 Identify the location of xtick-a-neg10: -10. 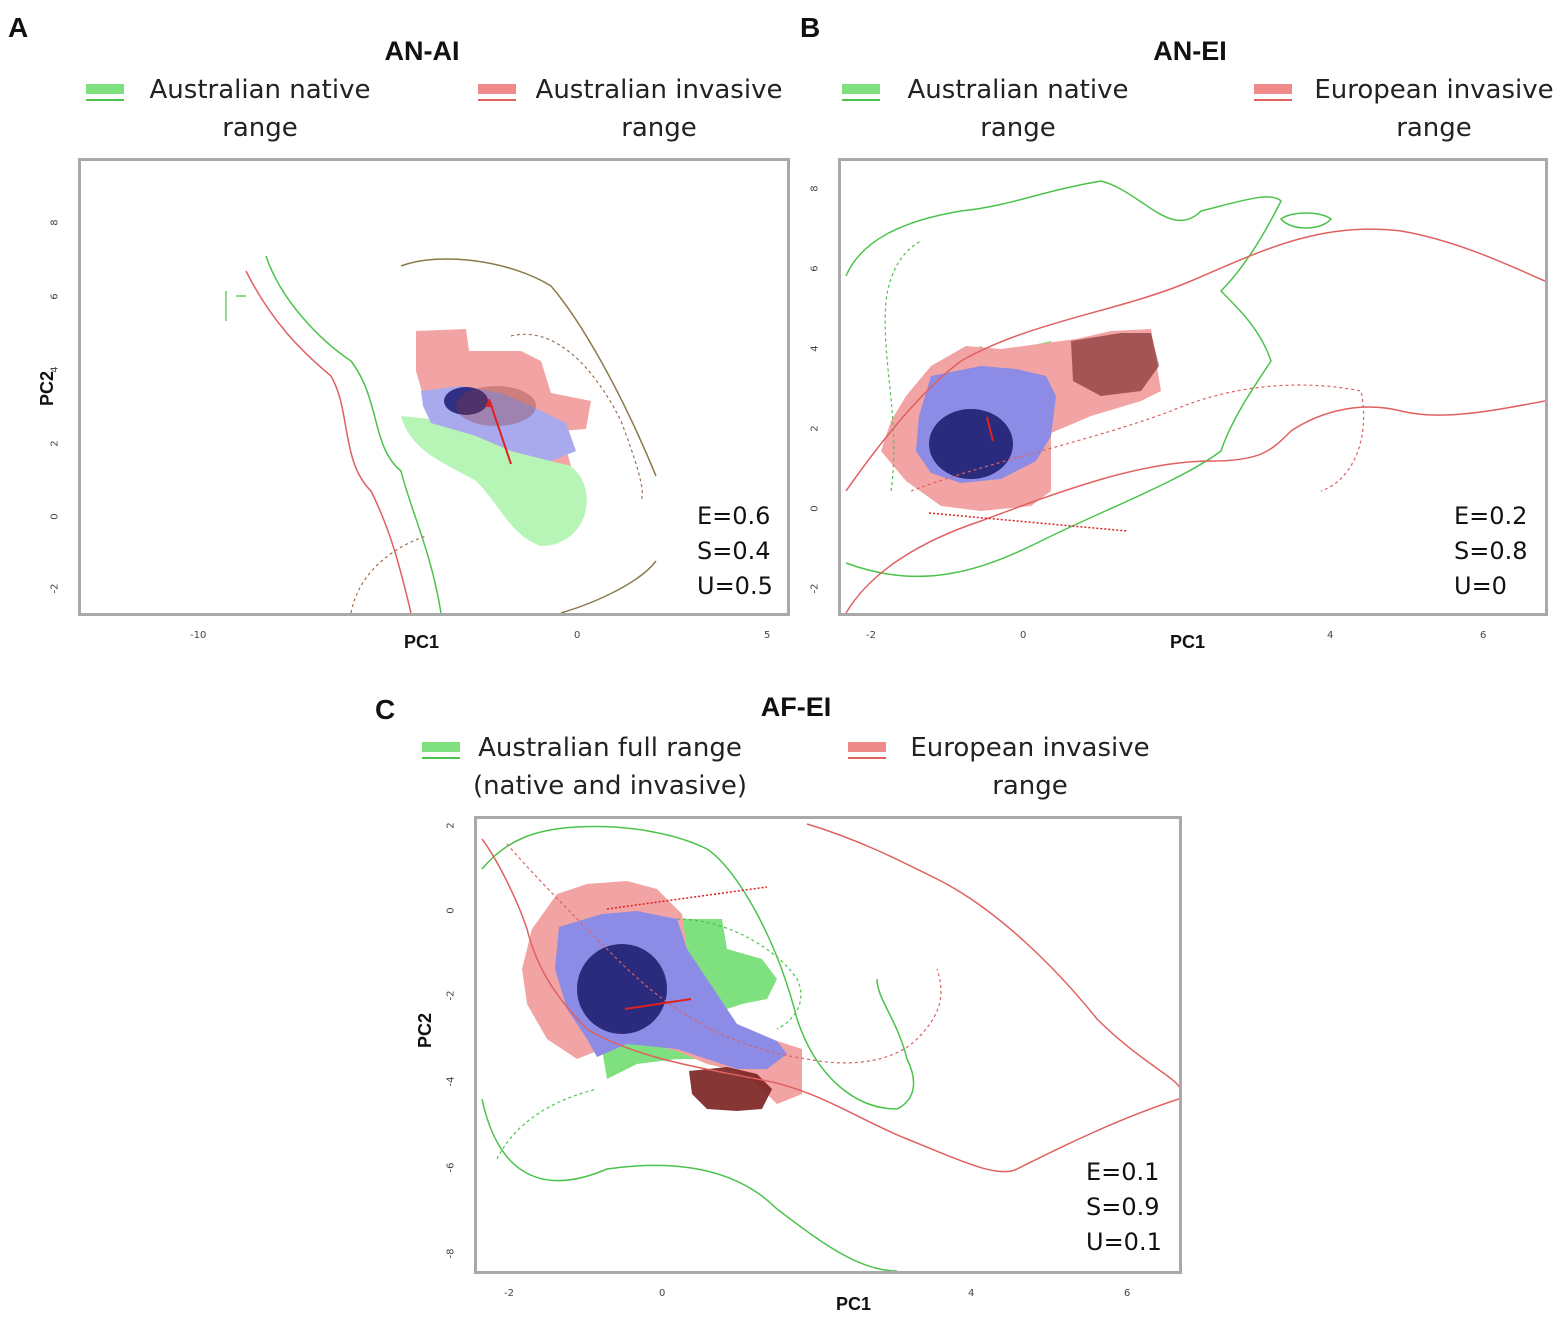
(198, 635).